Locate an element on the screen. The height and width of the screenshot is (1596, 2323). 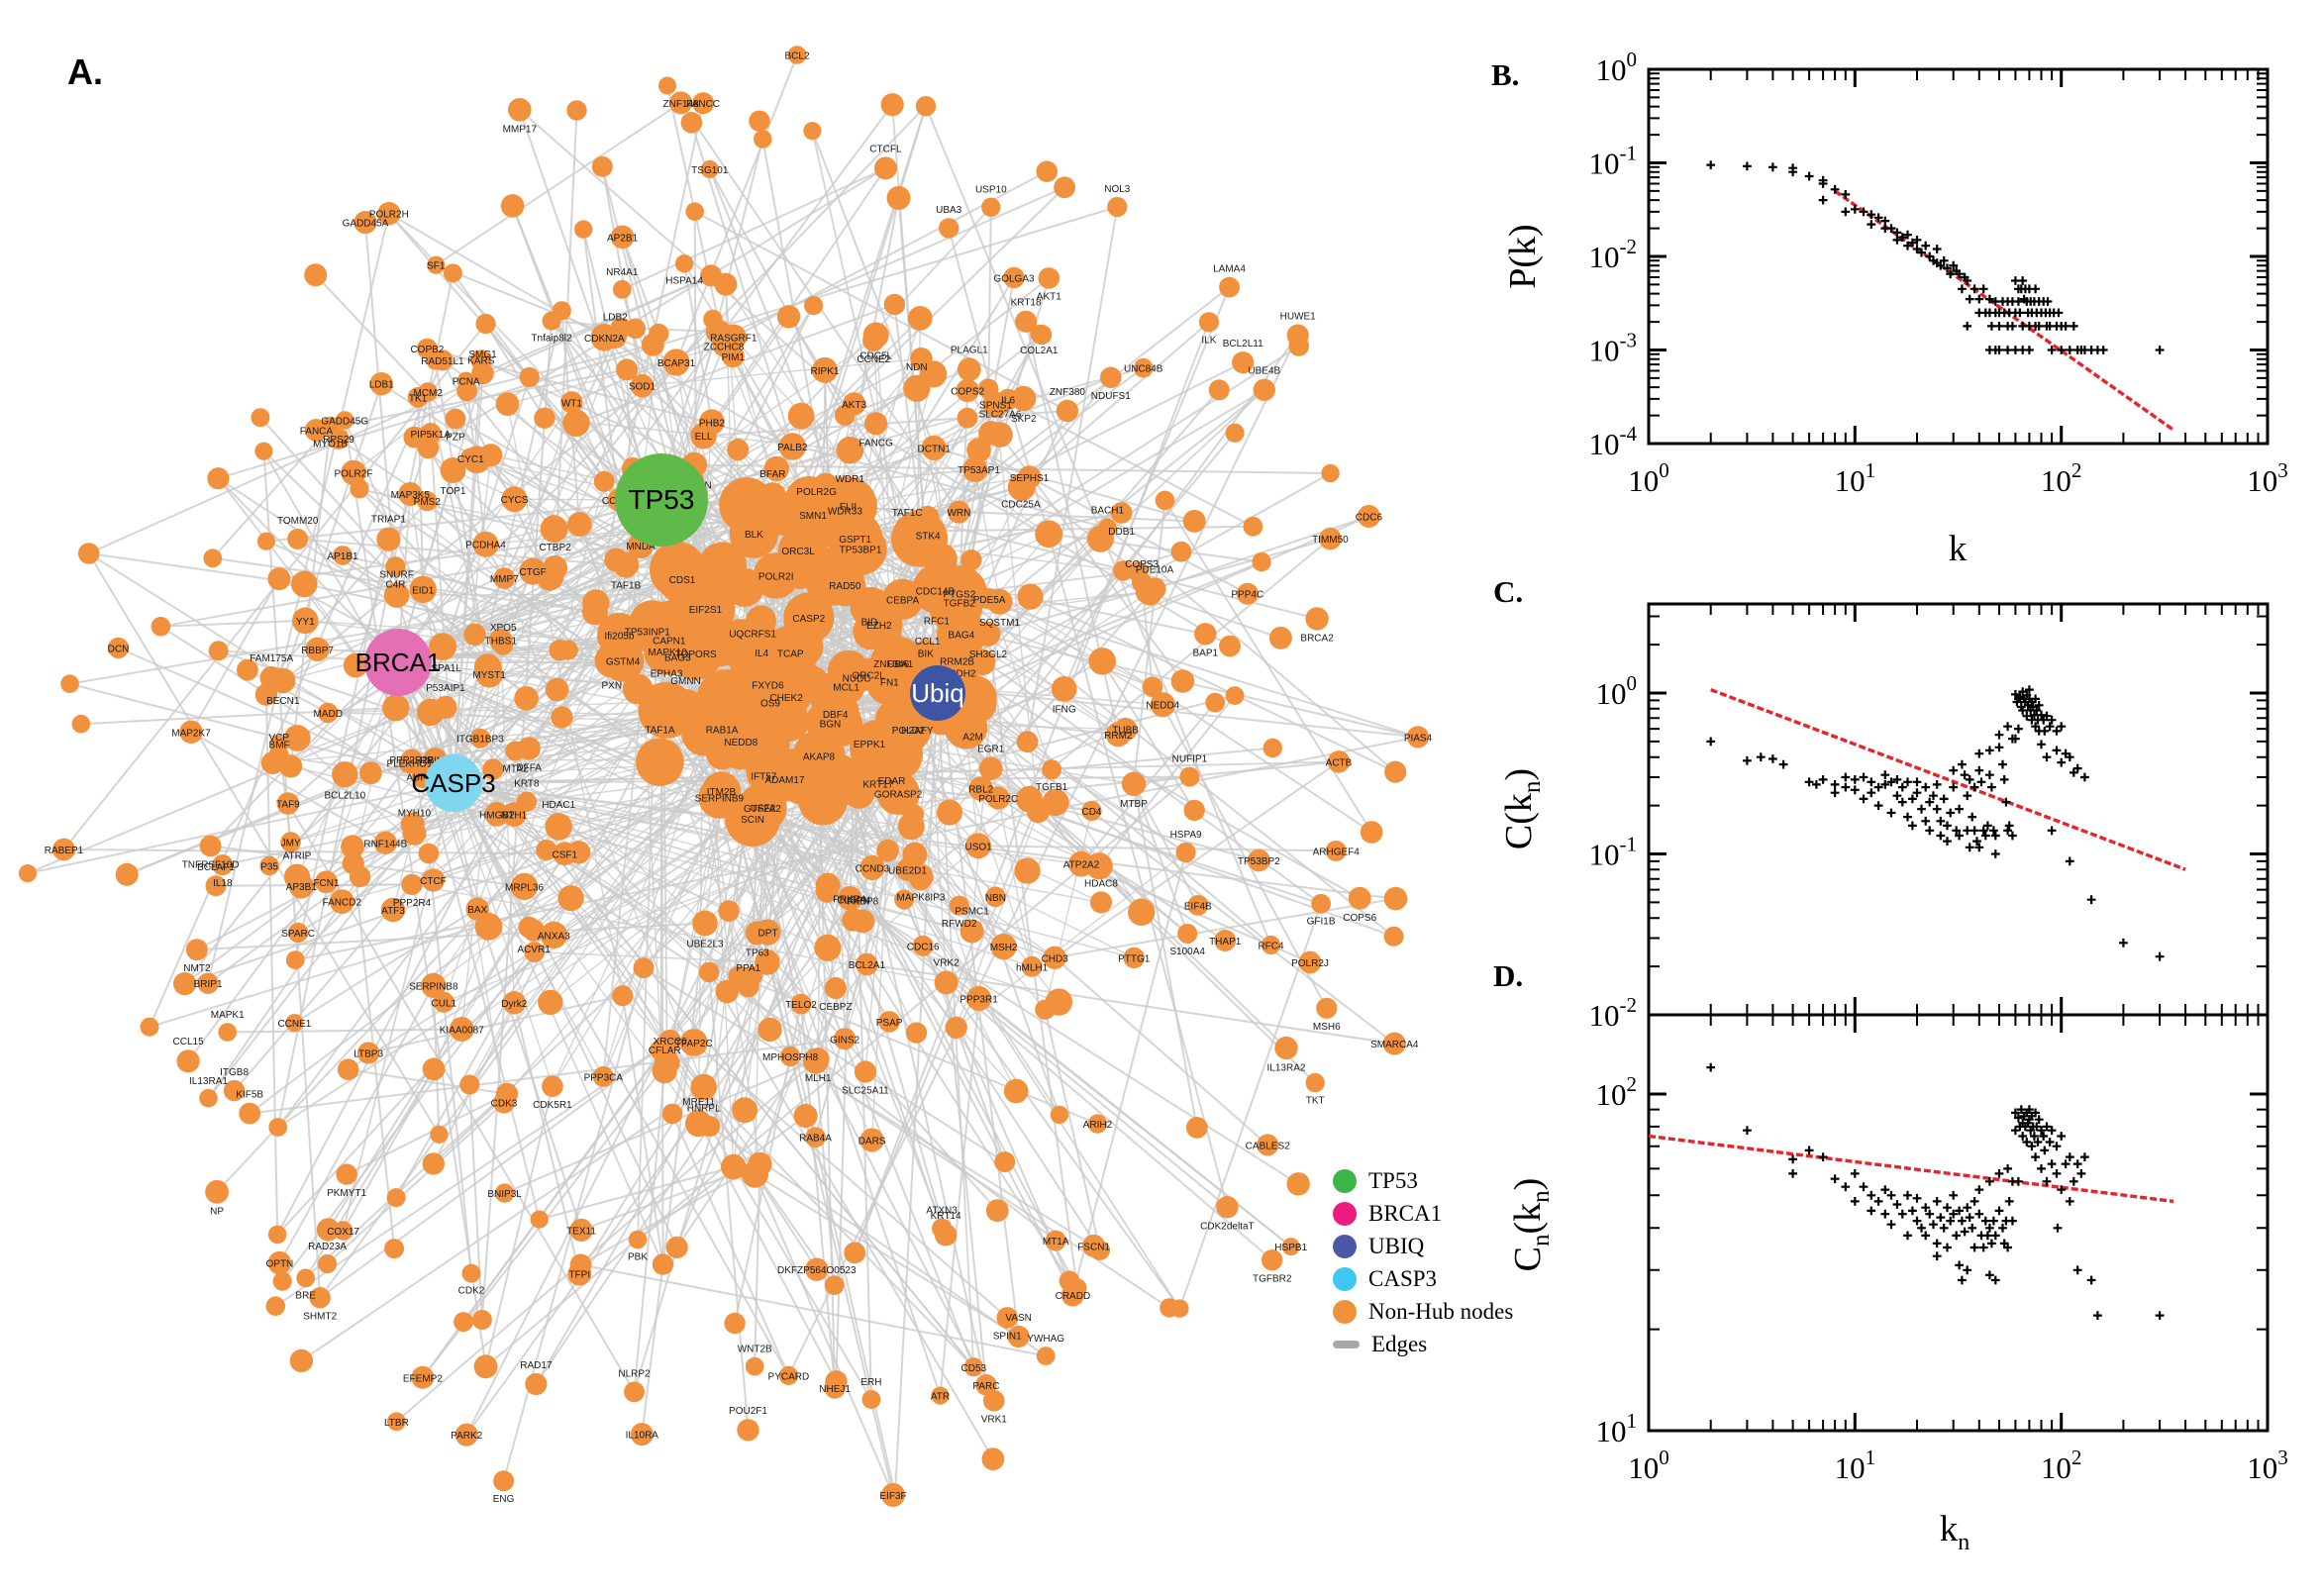
network-node-label: MYST1 is located at coordinates (489, 675).